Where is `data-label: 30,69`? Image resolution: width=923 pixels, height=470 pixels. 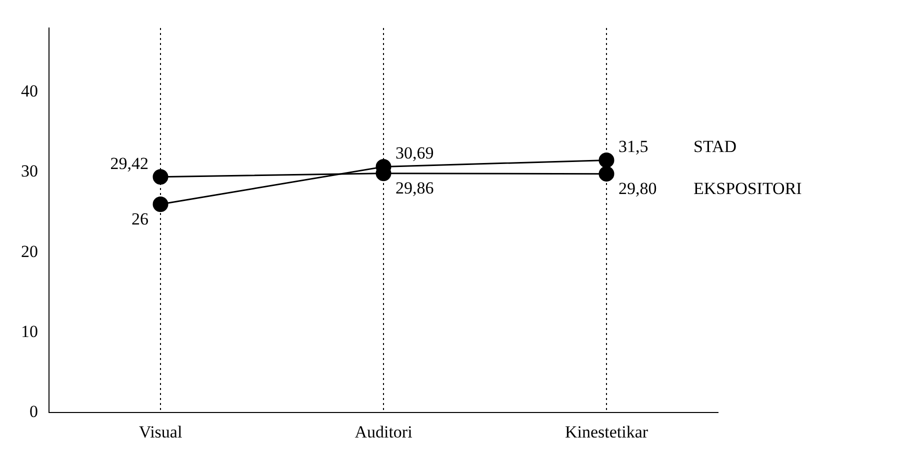
data-label: 30,69 is located at coordinates (415, 153).